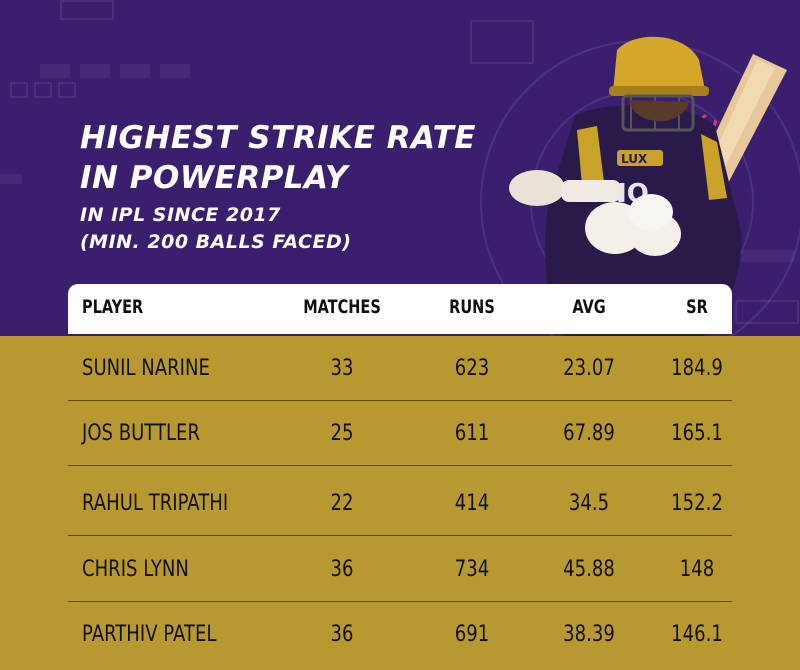  What do you see at coordinates (589, 503) in the screenshot?
I see `cell-avg: 34.5` at bounding box center [589, 503].